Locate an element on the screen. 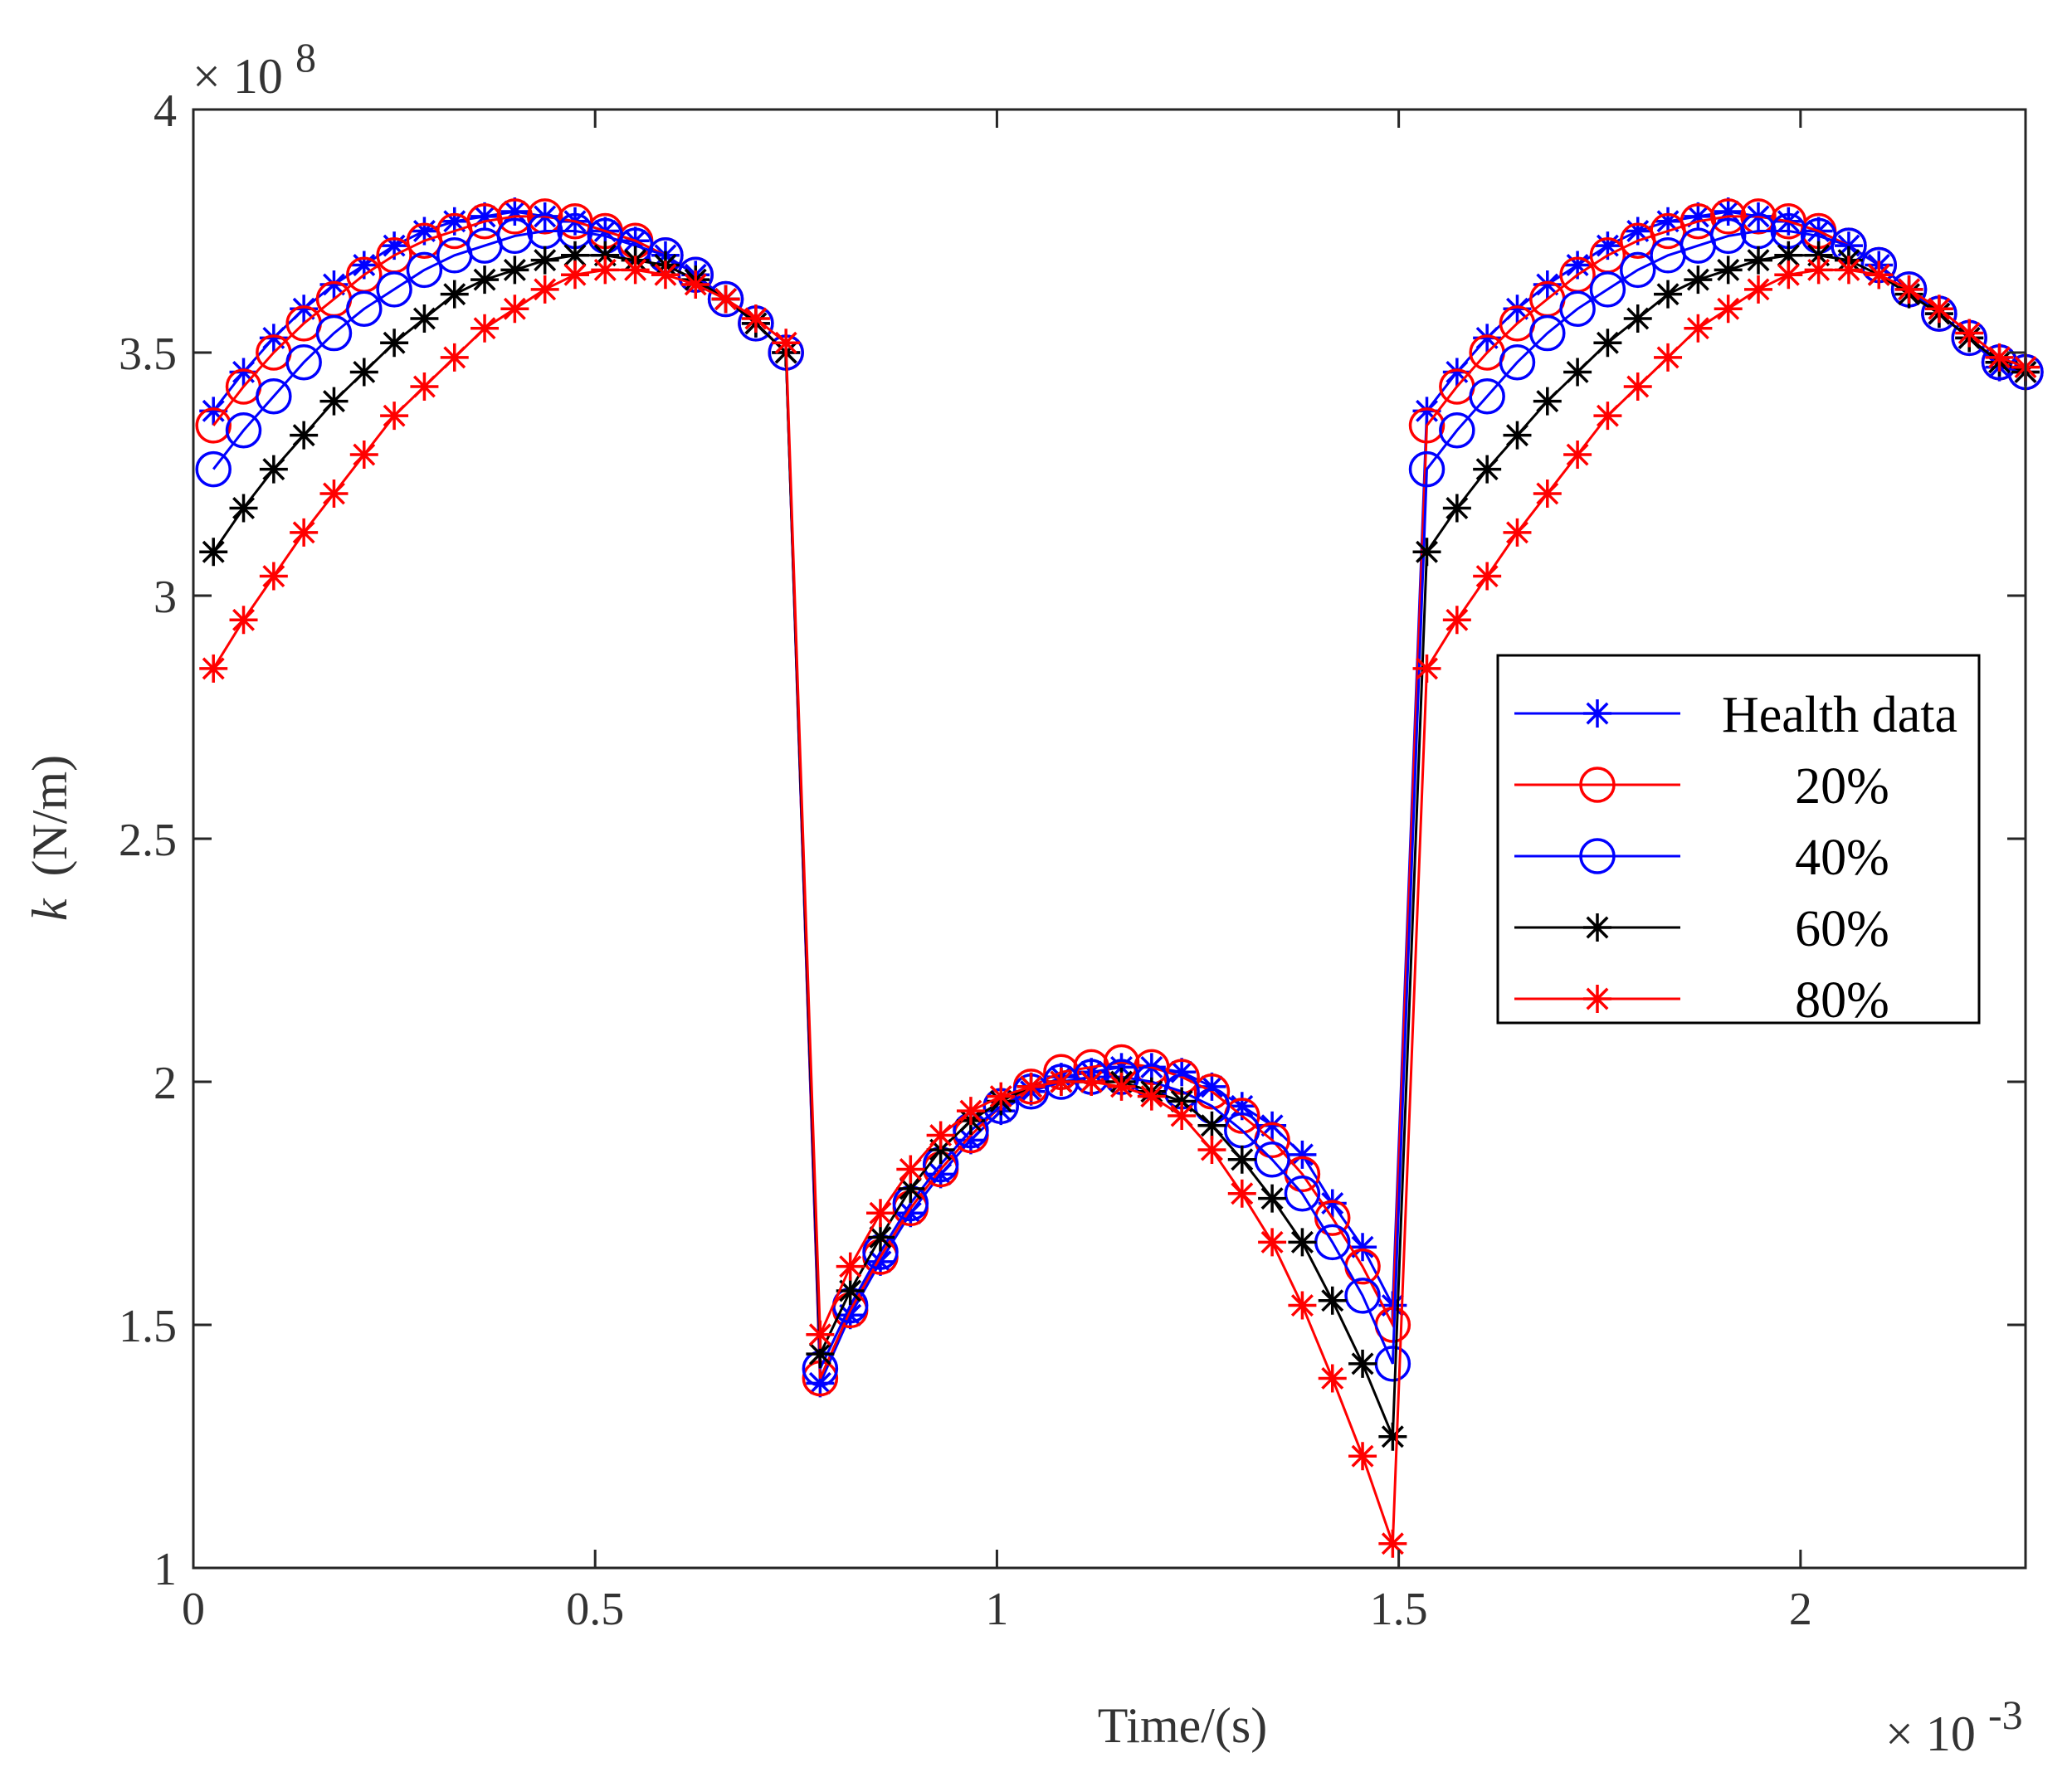 Image resolution: width=2072 pixels, height=1772 pixels. legend-box is located at coordinates (1738, 840).